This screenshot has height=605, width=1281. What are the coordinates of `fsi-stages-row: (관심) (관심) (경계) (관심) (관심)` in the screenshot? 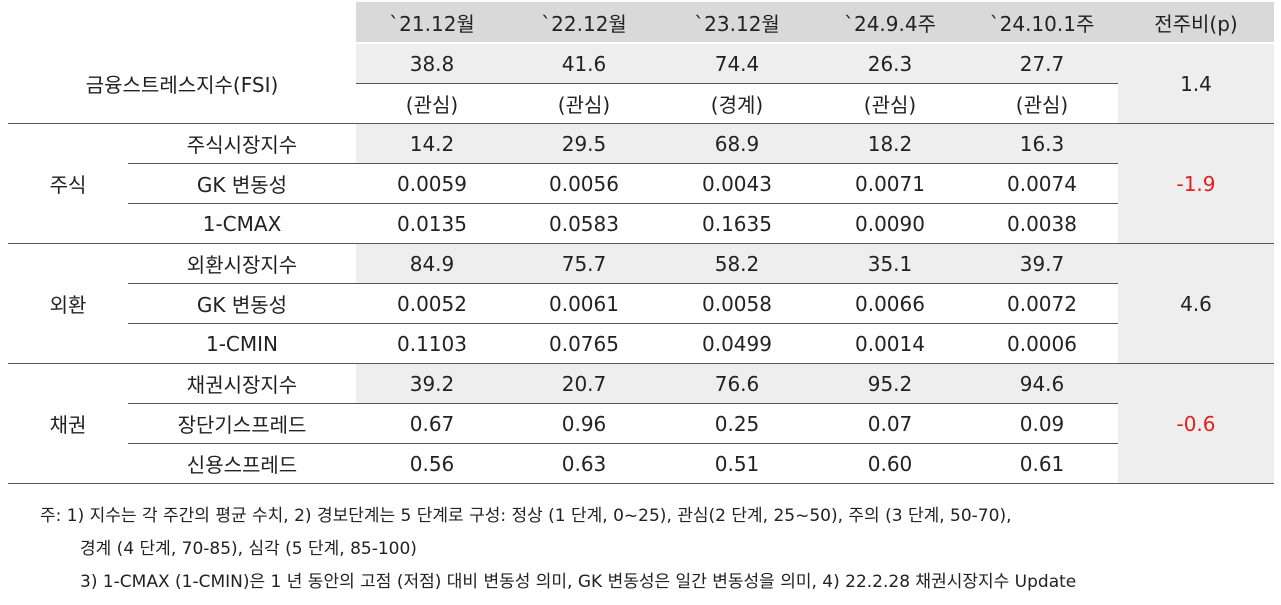 It's located at (641, 103).